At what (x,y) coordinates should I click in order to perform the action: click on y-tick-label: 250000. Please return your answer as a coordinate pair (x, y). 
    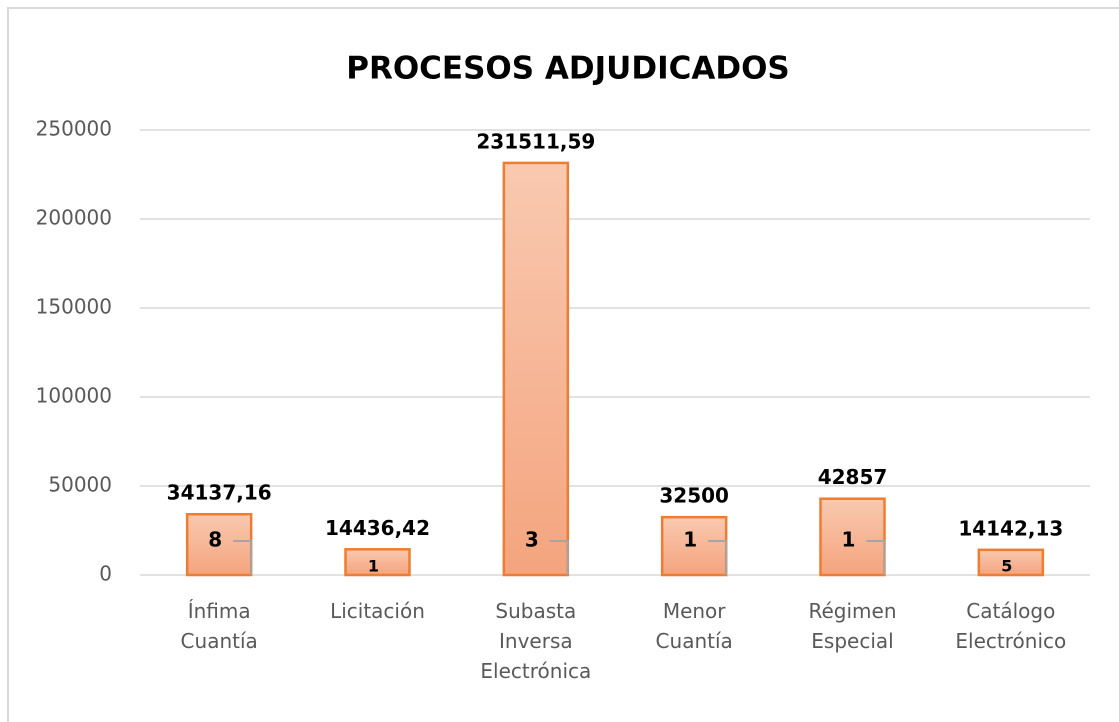
    Looking at the image, I should click on (74, 129).